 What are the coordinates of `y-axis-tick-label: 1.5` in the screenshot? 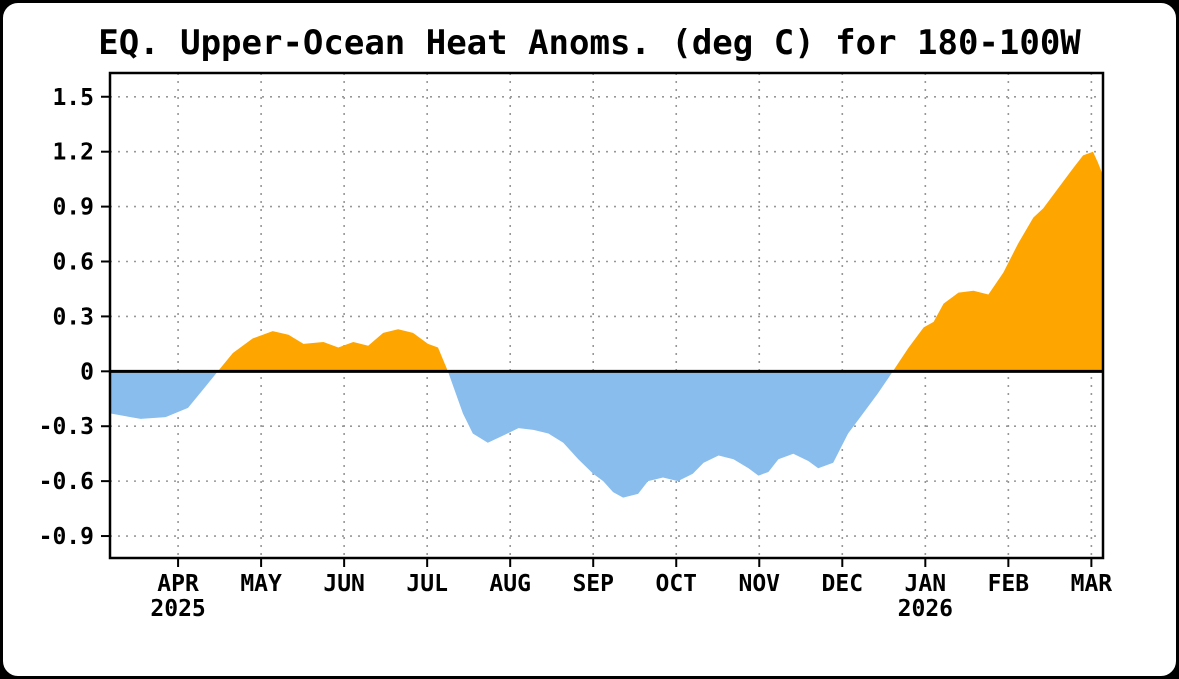 It's located at (73, 98).